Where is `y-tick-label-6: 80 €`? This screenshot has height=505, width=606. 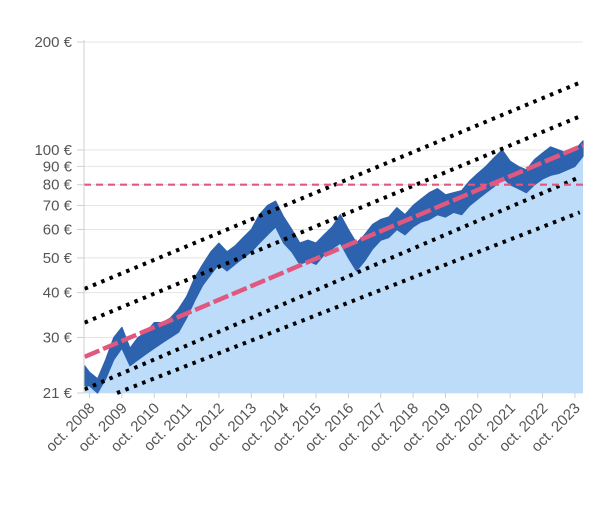
y-tick-label-6: 80 € is located at coordinates (58, 185).